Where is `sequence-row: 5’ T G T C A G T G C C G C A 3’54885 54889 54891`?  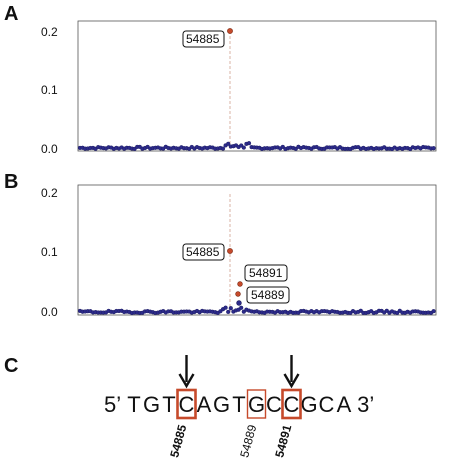
sequence-row: 5’ T G T C A G T G C C G C A 3’54885 54889 54891 is located at coordinates (239, 423).